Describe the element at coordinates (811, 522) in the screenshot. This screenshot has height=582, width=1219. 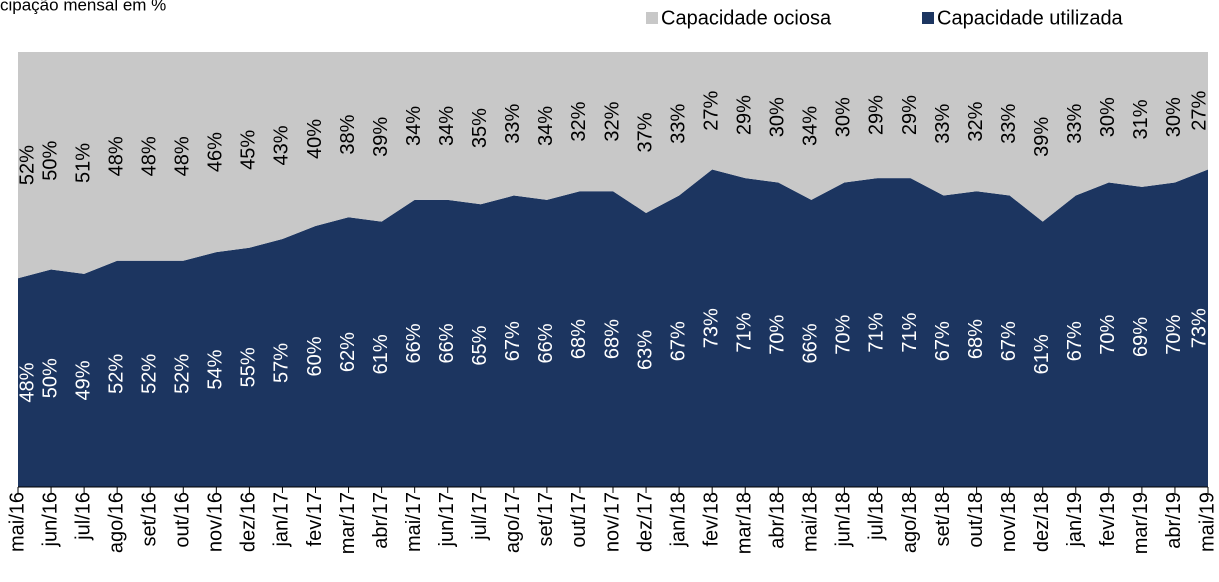
I see `x-tick-label: mai/18` at that location.